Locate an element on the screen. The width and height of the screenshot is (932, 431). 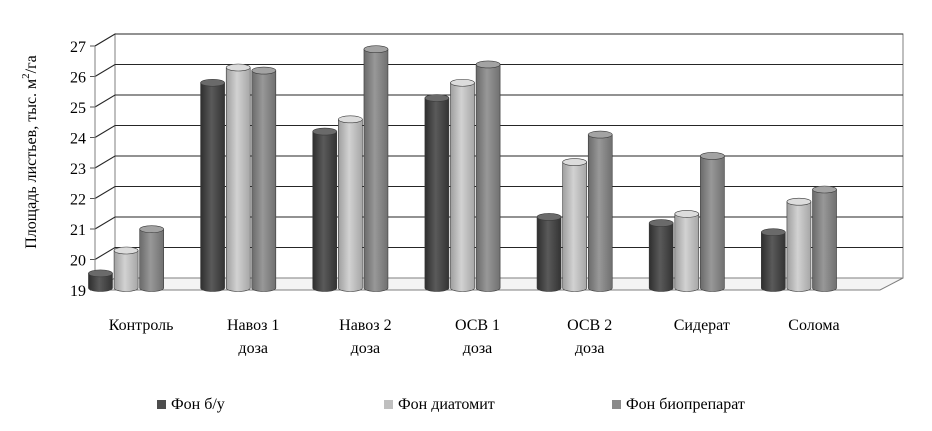
legend-label: Фон биопрепарат is located at coordinates (685, 404).